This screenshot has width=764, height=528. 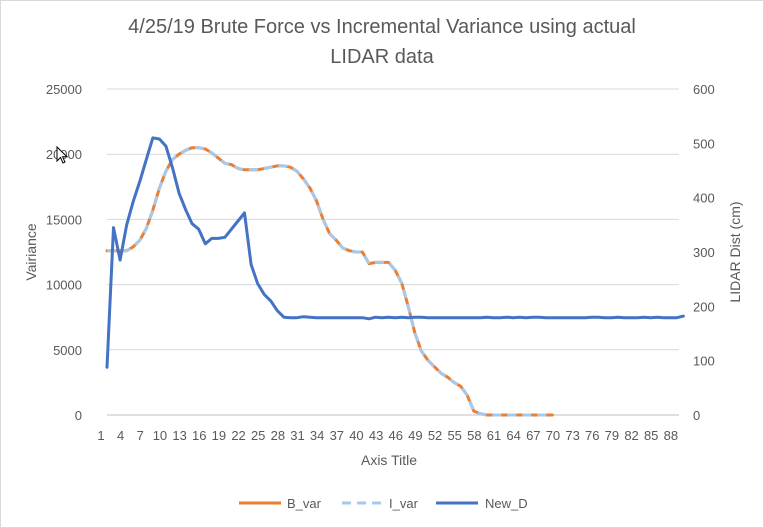 What do you see at coordinates (704, 143) in the screenshot?
I see `y2-tick-label: 500` at bounding box center [704, 143].